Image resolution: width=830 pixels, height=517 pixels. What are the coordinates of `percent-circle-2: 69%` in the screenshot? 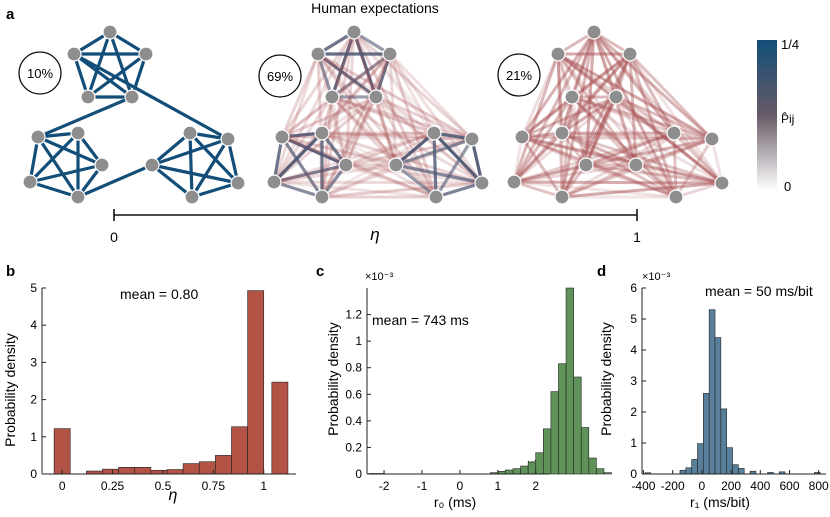 It's located at (280, 76).